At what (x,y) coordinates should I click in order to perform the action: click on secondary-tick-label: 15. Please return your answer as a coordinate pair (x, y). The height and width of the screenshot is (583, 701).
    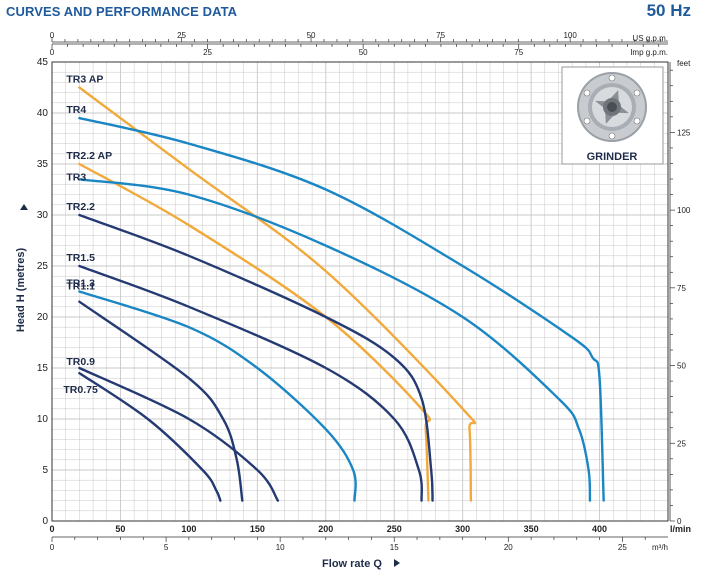
    Looking at the image, I should click on (394, 547).